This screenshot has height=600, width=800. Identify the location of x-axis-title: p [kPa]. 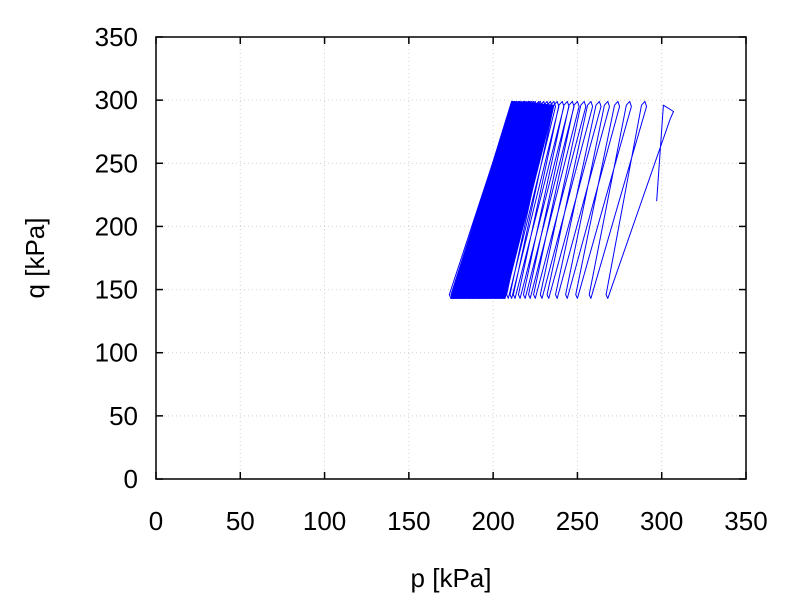
(451, 578).